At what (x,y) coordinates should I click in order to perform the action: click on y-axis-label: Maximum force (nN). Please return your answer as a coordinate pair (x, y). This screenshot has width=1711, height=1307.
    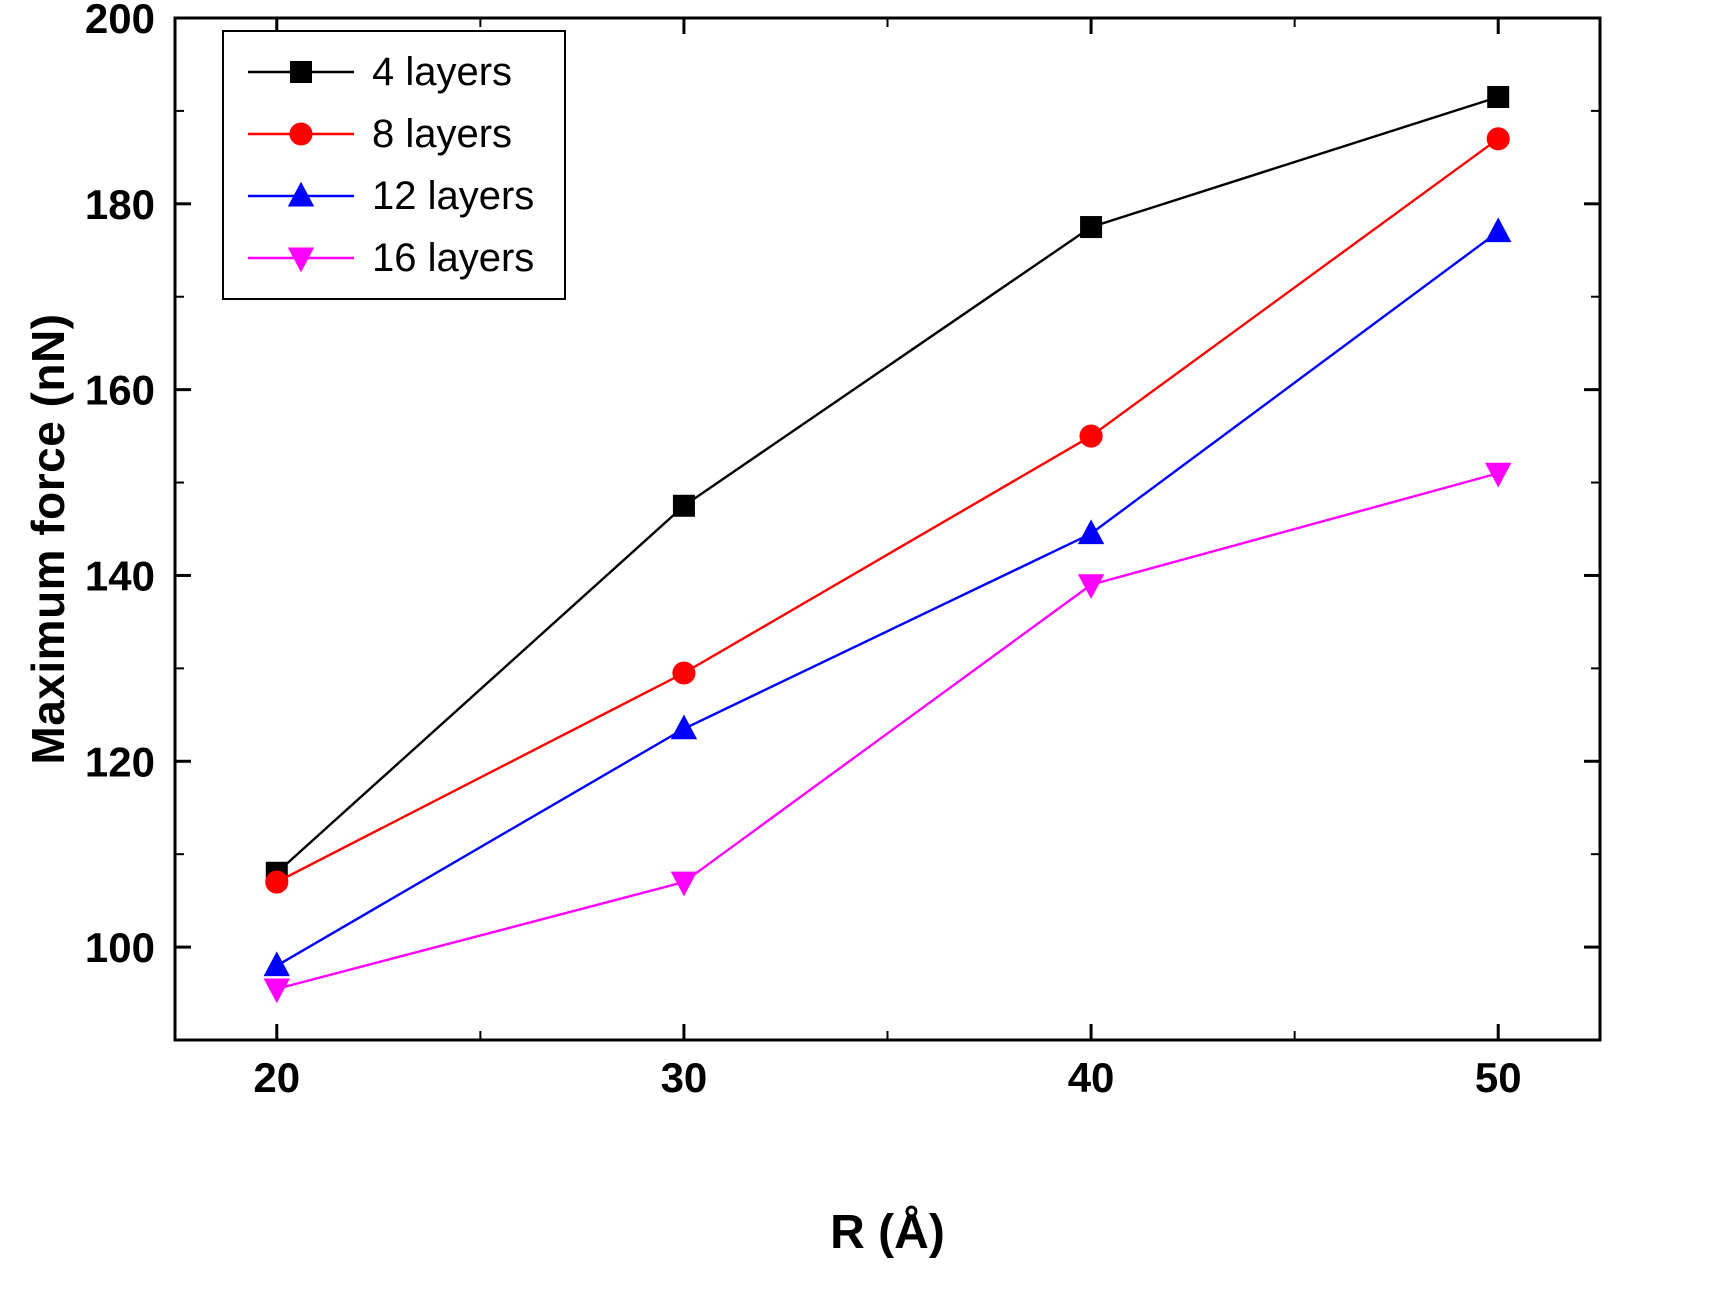
    Looking at the image, I should click on (48, 539).